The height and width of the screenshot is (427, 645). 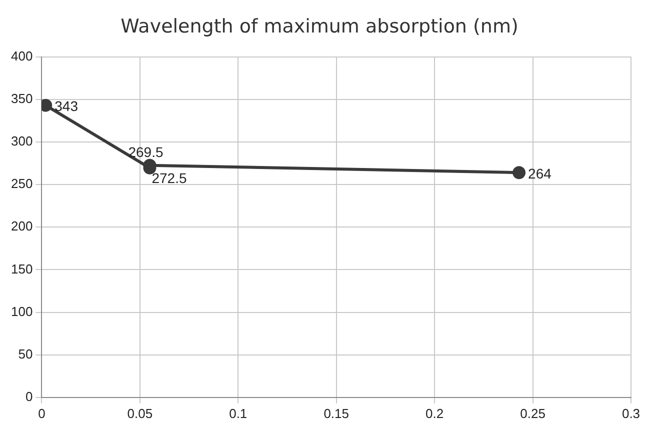 I want to click on data-label: 264, so click(x=540, y=173).